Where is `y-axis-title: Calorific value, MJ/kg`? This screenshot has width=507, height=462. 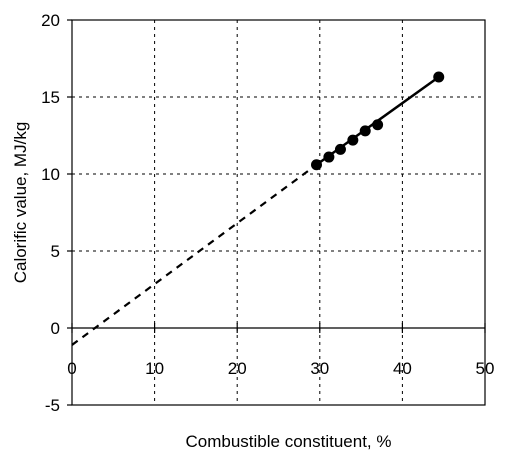
y-axis-title: Calorific value, MJ/kg is located at coordinates (20, 203).